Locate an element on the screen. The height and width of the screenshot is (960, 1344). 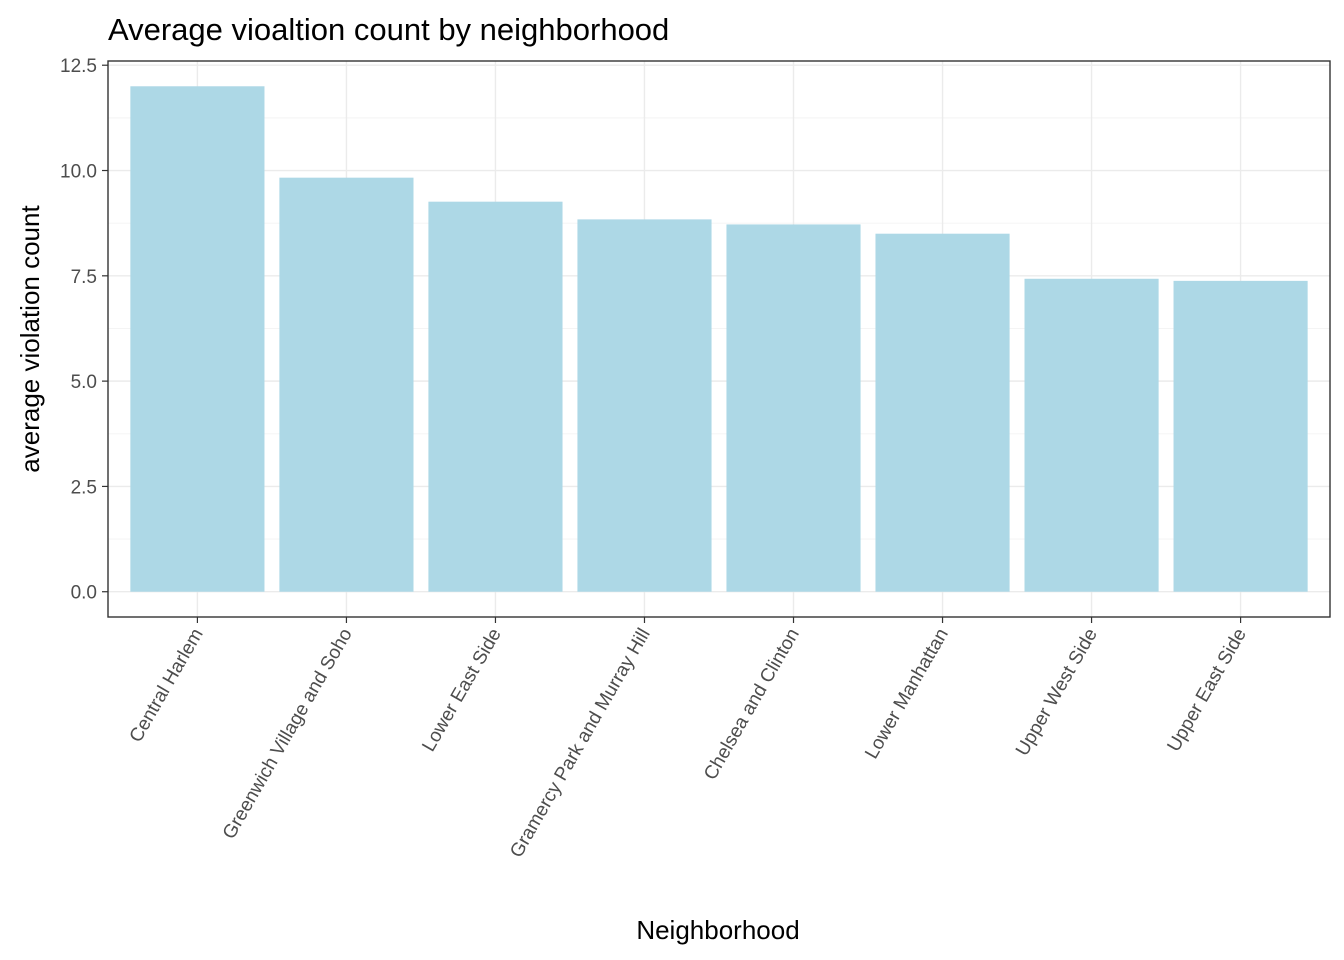
x-axis-title: Neighborhood is located at coordinates (717, 930).